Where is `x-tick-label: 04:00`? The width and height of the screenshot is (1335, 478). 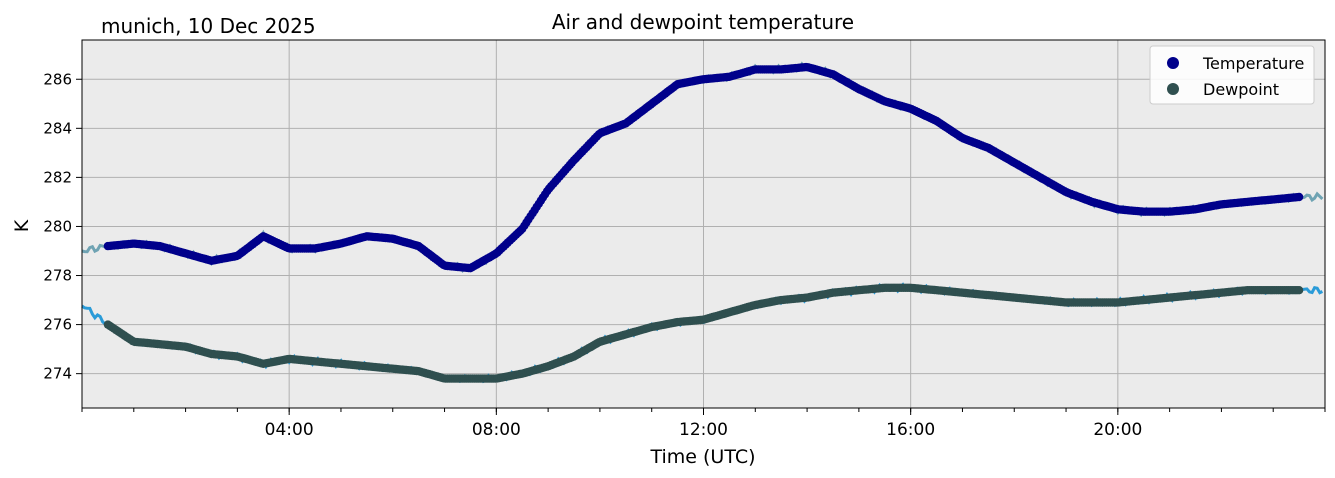 x-tick-label: 04:00 is located at coordinates (289, 430).